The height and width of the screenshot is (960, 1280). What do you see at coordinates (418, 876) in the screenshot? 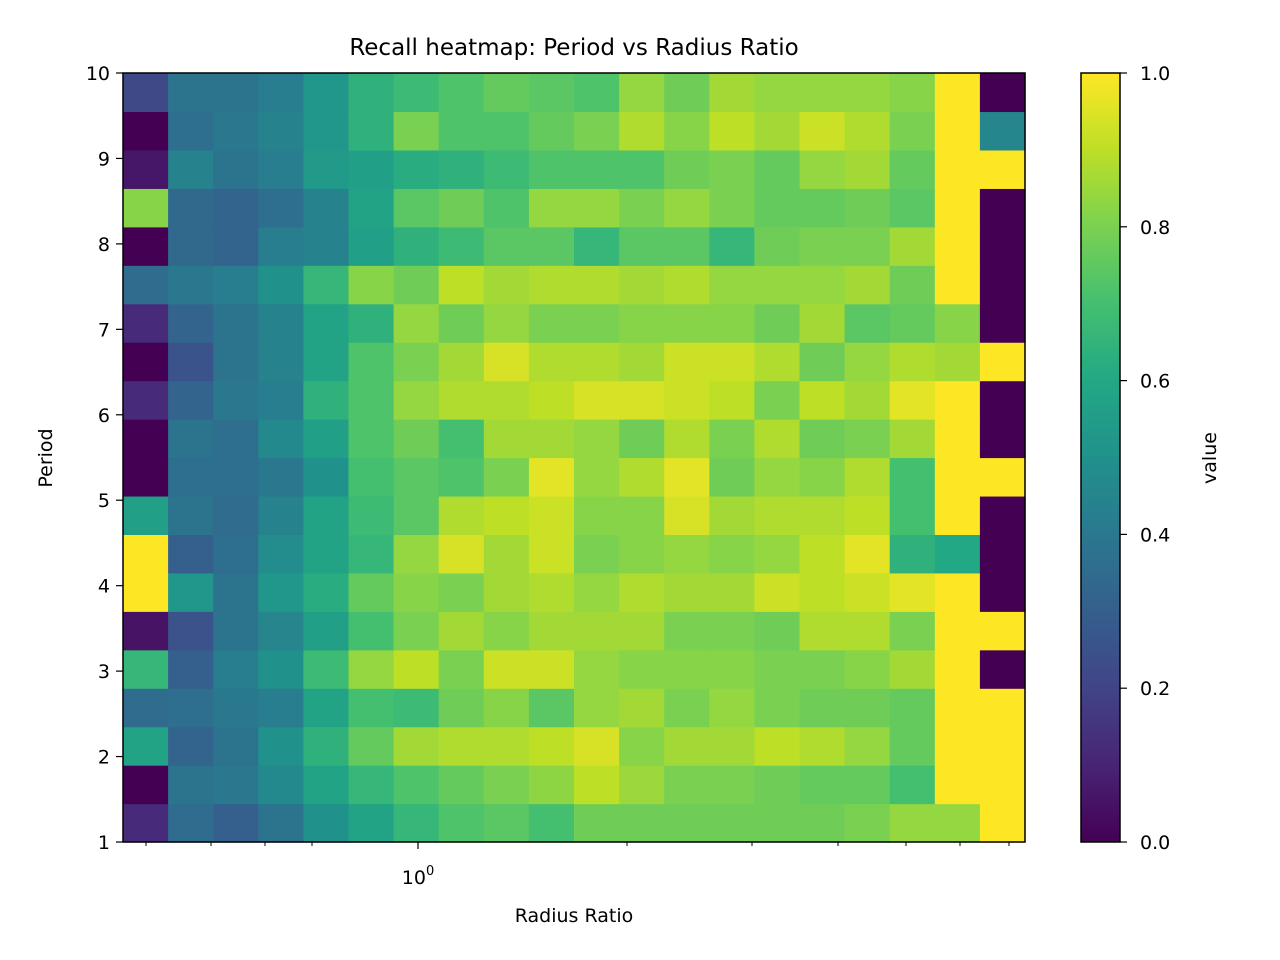
I see `x-tick-label-major: 100` at bounding box center [418, 876].